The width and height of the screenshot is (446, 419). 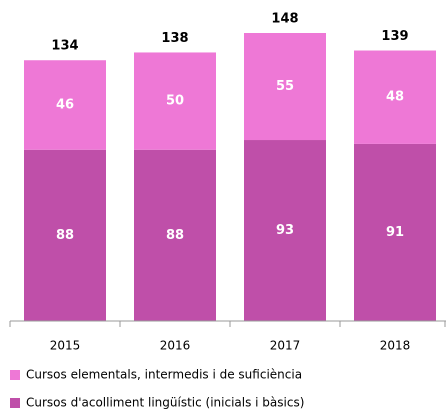 I want to click on value-label: 50, so click(x=175, y=101).